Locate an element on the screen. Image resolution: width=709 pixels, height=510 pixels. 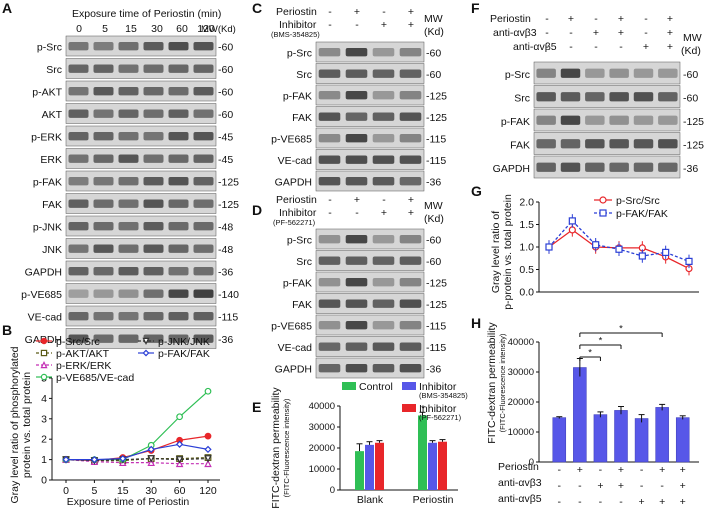
panel-f-rows: p-Src -60 Src -60 p-FAK -125 FAK -125 GAPDH -36 is located at coordinates (599, 122).